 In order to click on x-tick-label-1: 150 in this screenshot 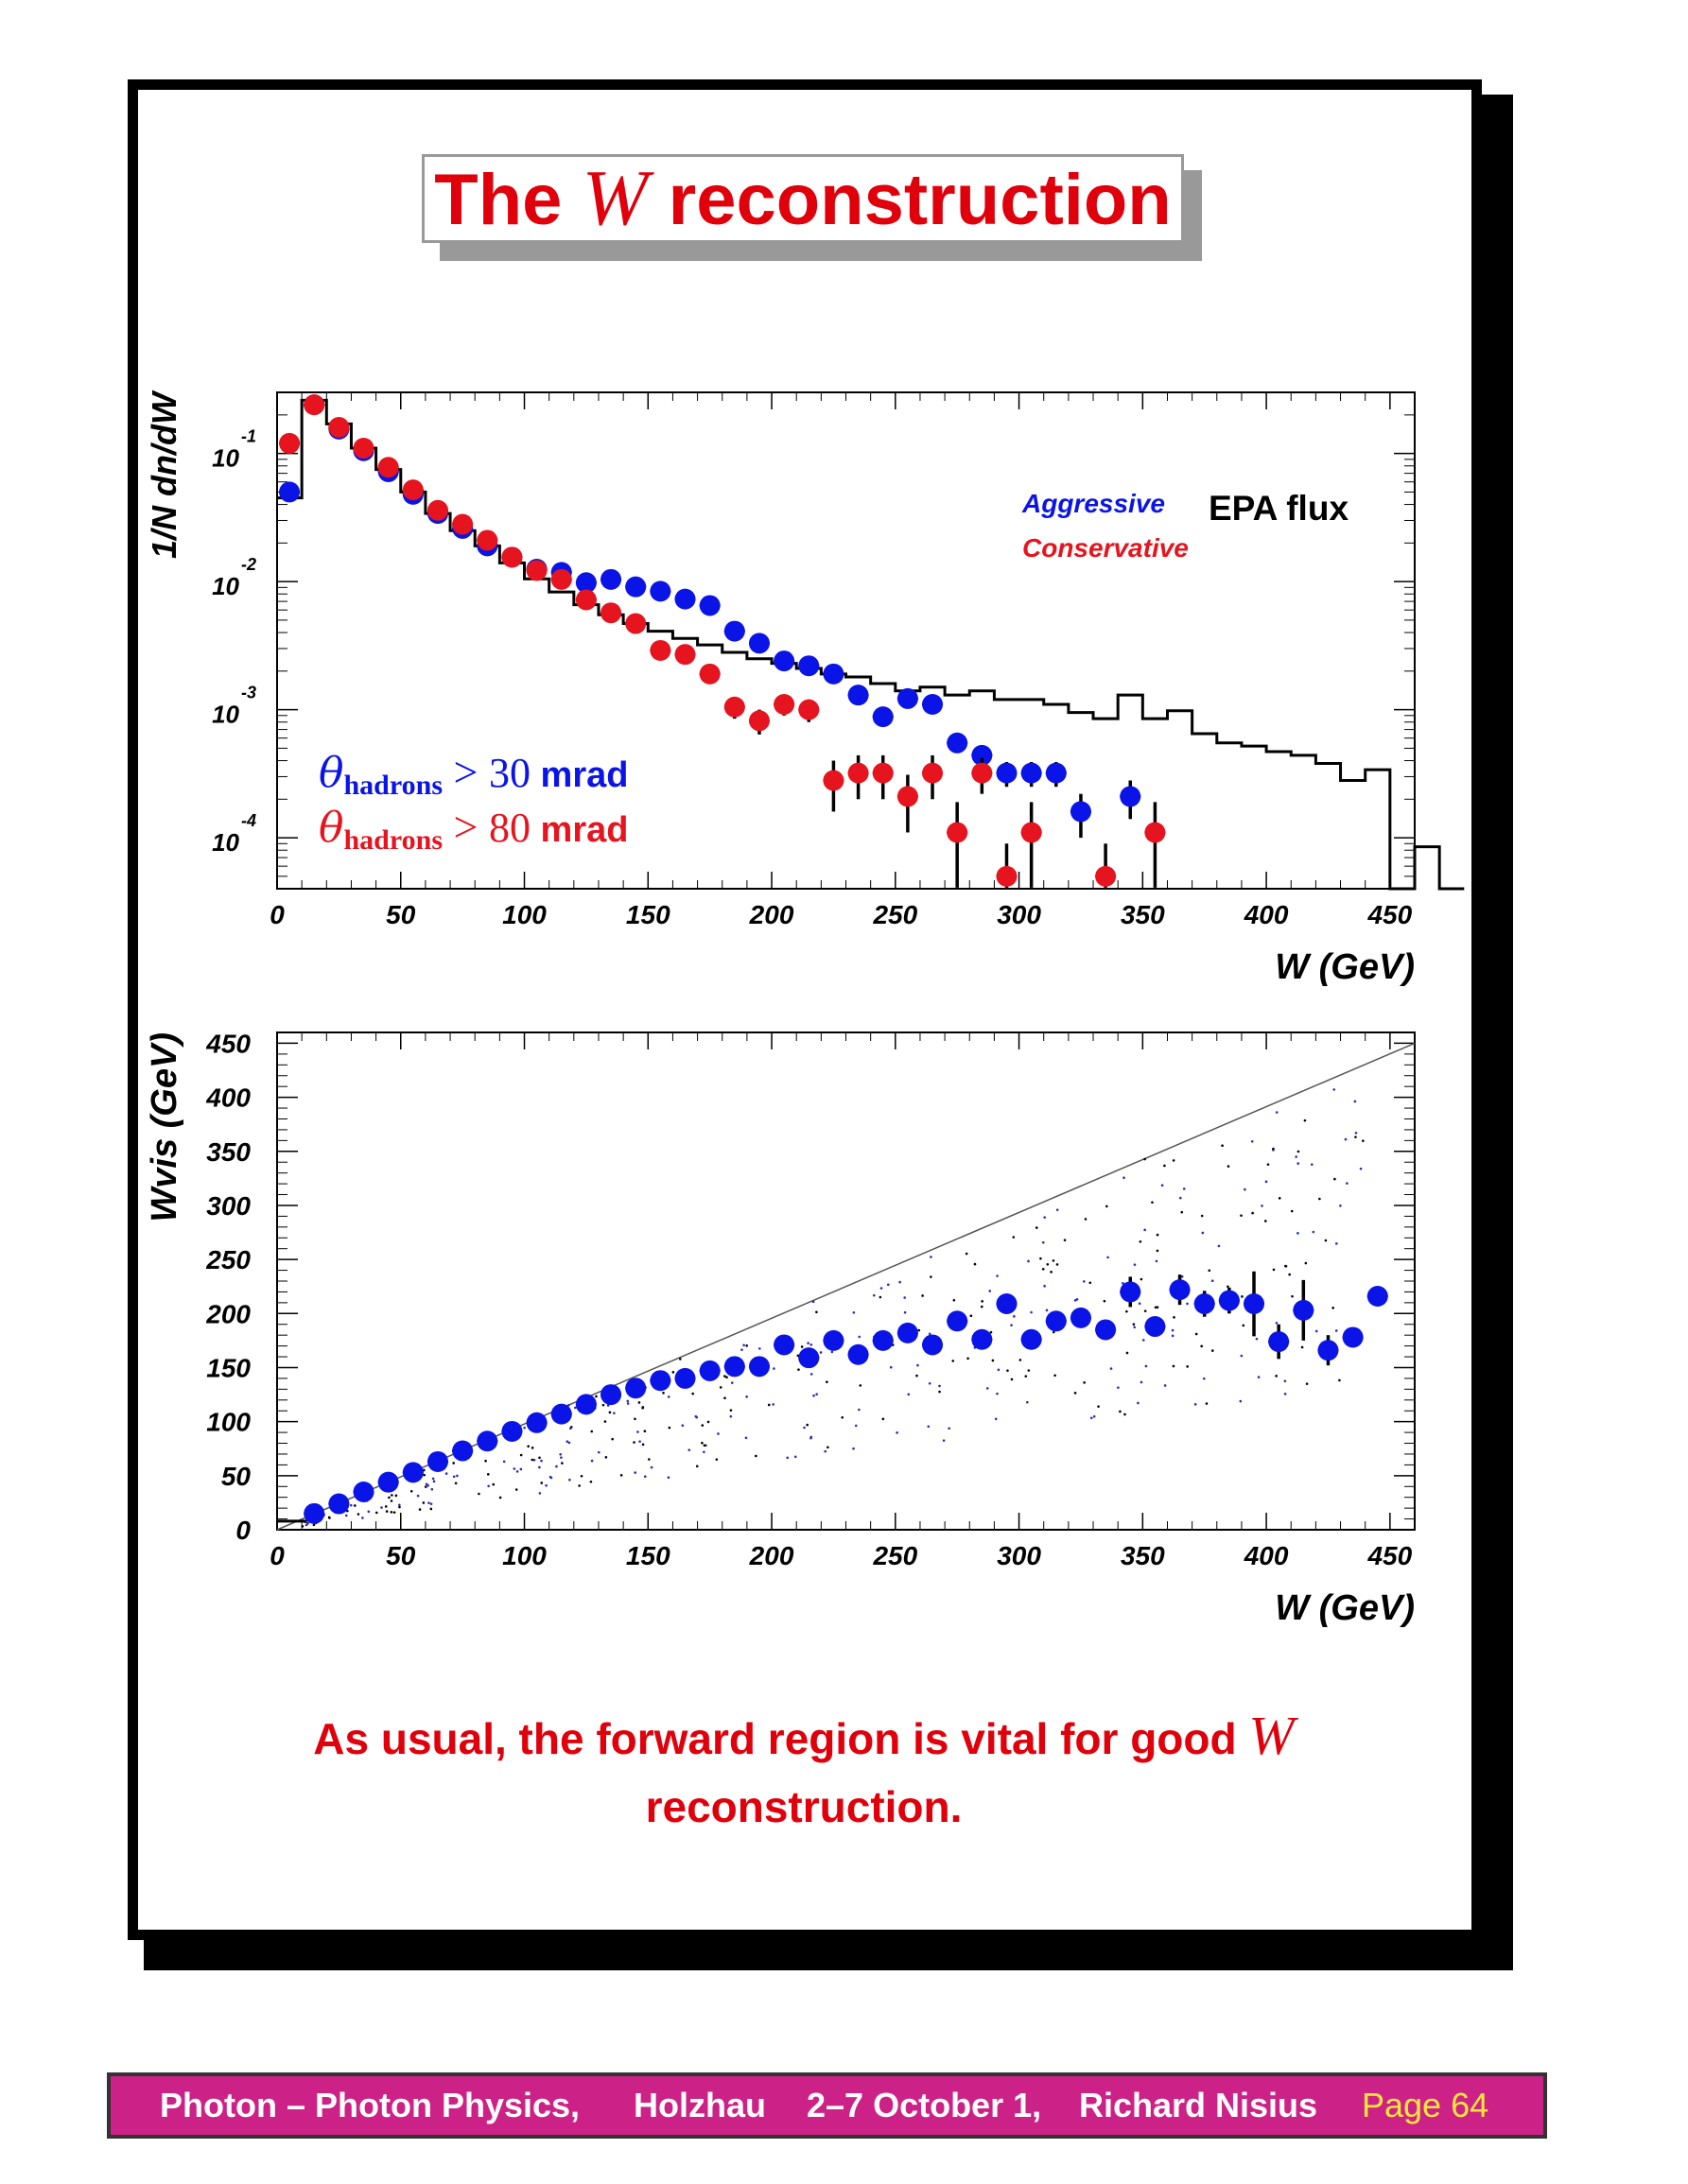, I will do `click(648, 914)`.